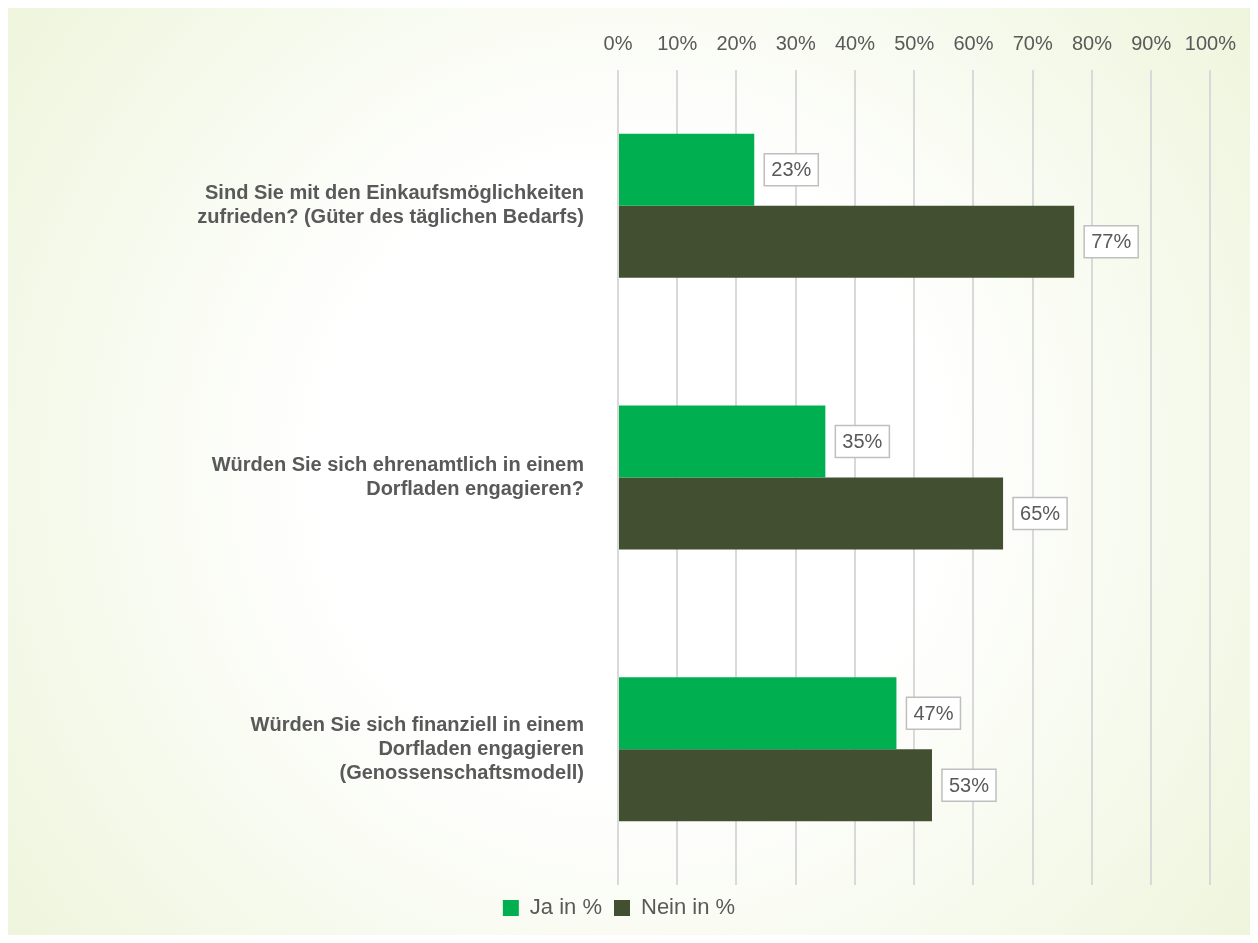  I want to click on x-tick-label: 20%, so click(736, 42).